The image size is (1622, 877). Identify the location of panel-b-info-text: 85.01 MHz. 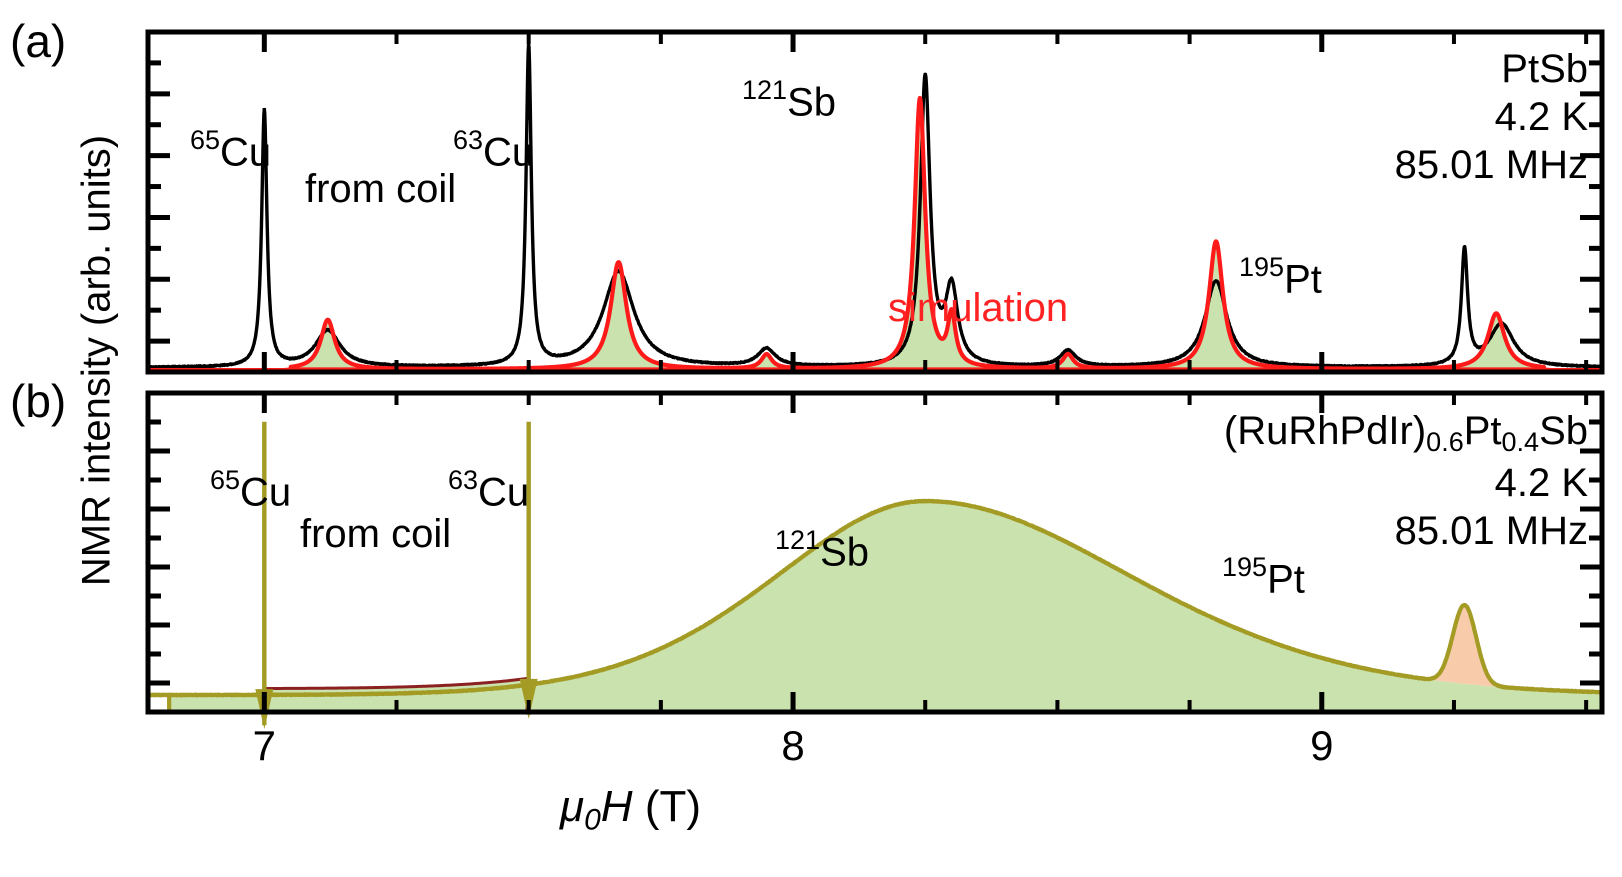
(1491, 531).